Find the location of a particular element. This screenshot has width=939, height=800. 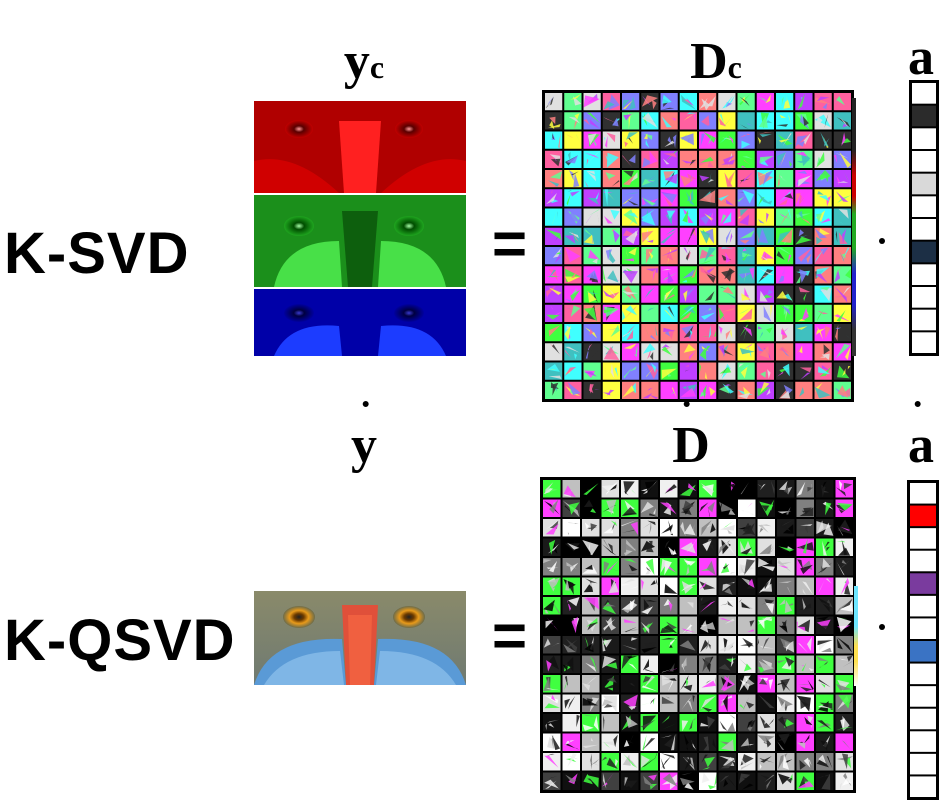

rgb-channels-image is located at coordinates (360, 228).